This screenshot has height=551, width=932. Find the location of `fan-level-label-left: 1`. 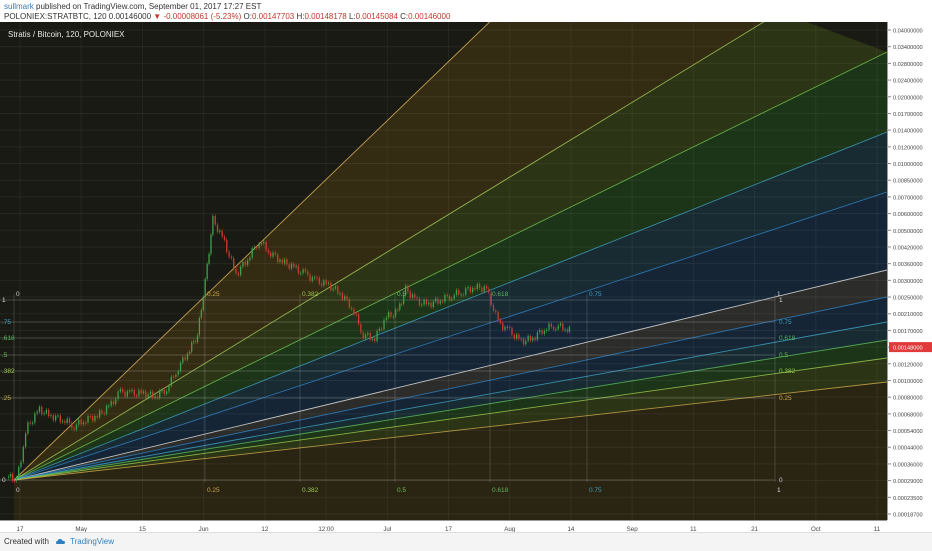

fan-level-label-left: 1 is located at coordinates (4, 300).